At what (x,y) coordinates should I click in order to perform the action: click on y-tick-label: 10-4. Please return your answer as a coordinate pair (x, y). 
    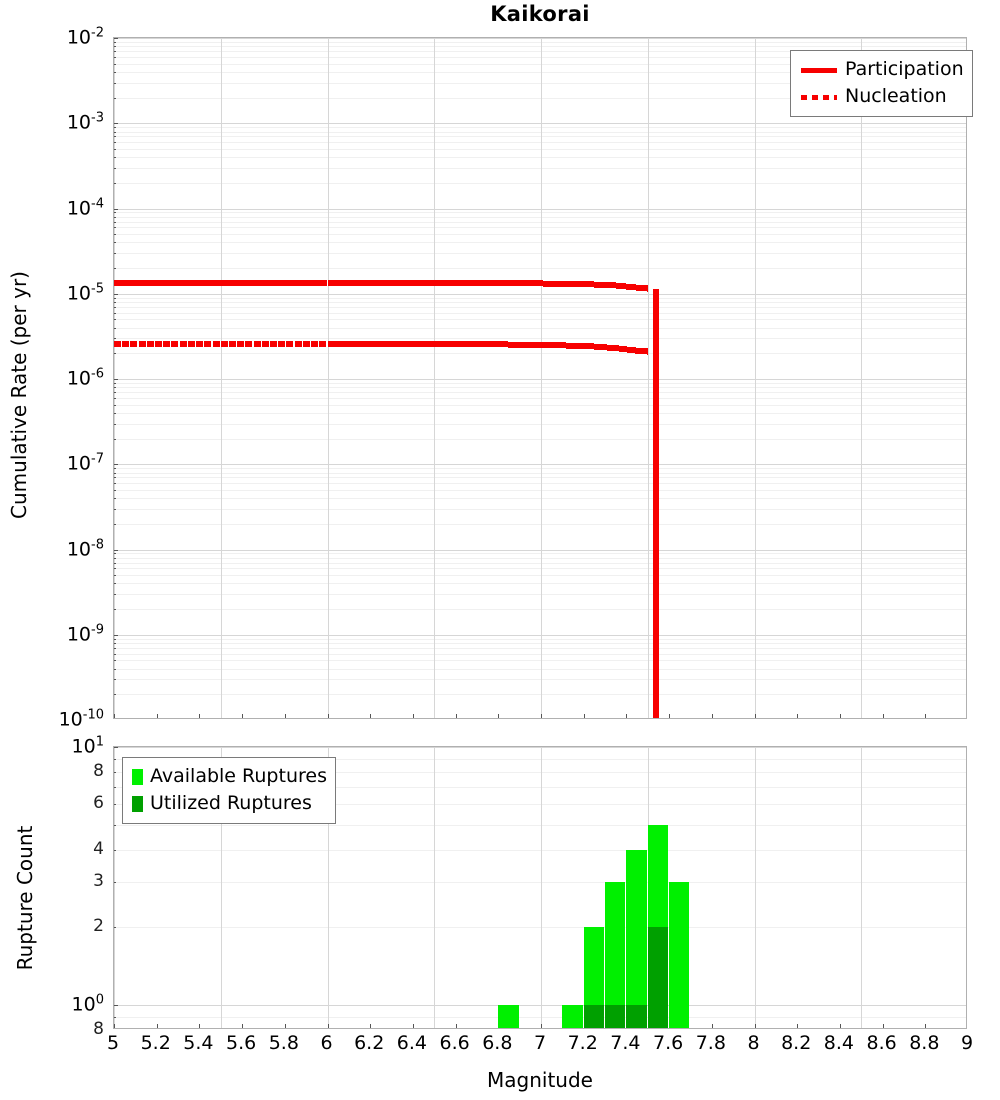
    Looking at the image, I should click on (52, 207).